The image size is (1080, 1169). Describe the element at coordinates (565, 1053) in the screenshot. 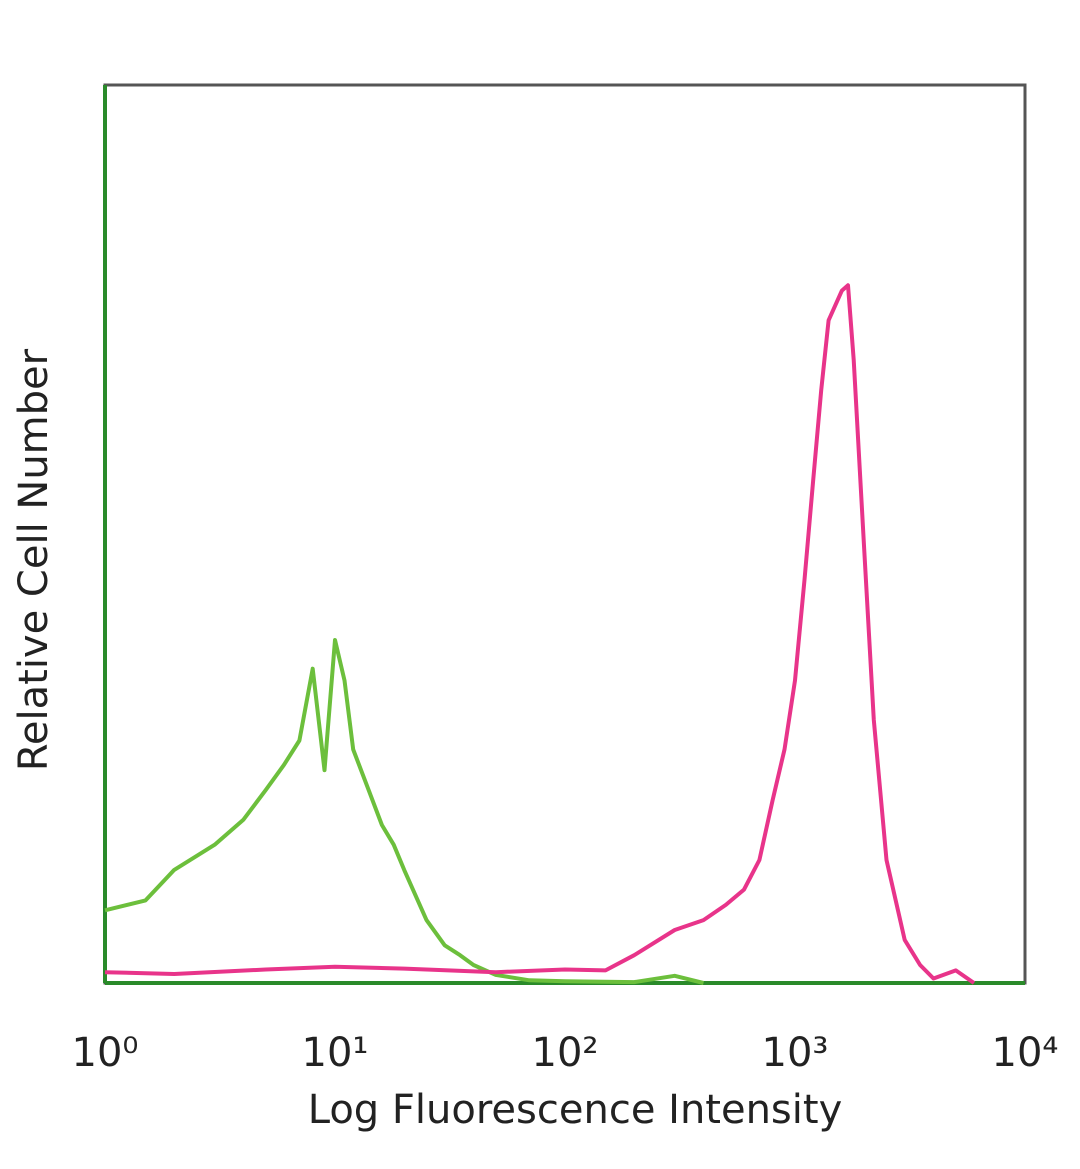

I see `x-tick-label: 10²` at that location.